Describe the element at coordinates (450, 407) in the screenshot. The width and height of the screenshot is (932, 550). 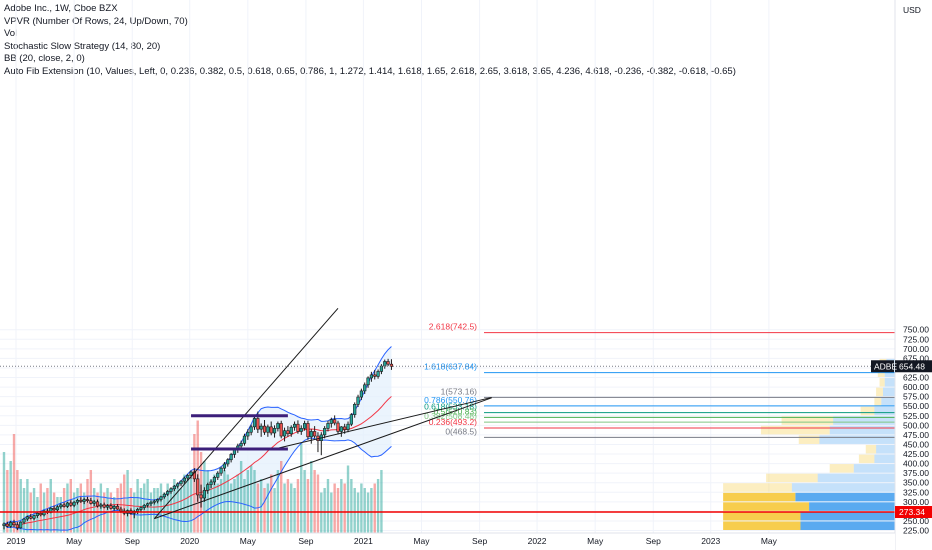
I see `fib-label: 0.618(533.18)` at that location.